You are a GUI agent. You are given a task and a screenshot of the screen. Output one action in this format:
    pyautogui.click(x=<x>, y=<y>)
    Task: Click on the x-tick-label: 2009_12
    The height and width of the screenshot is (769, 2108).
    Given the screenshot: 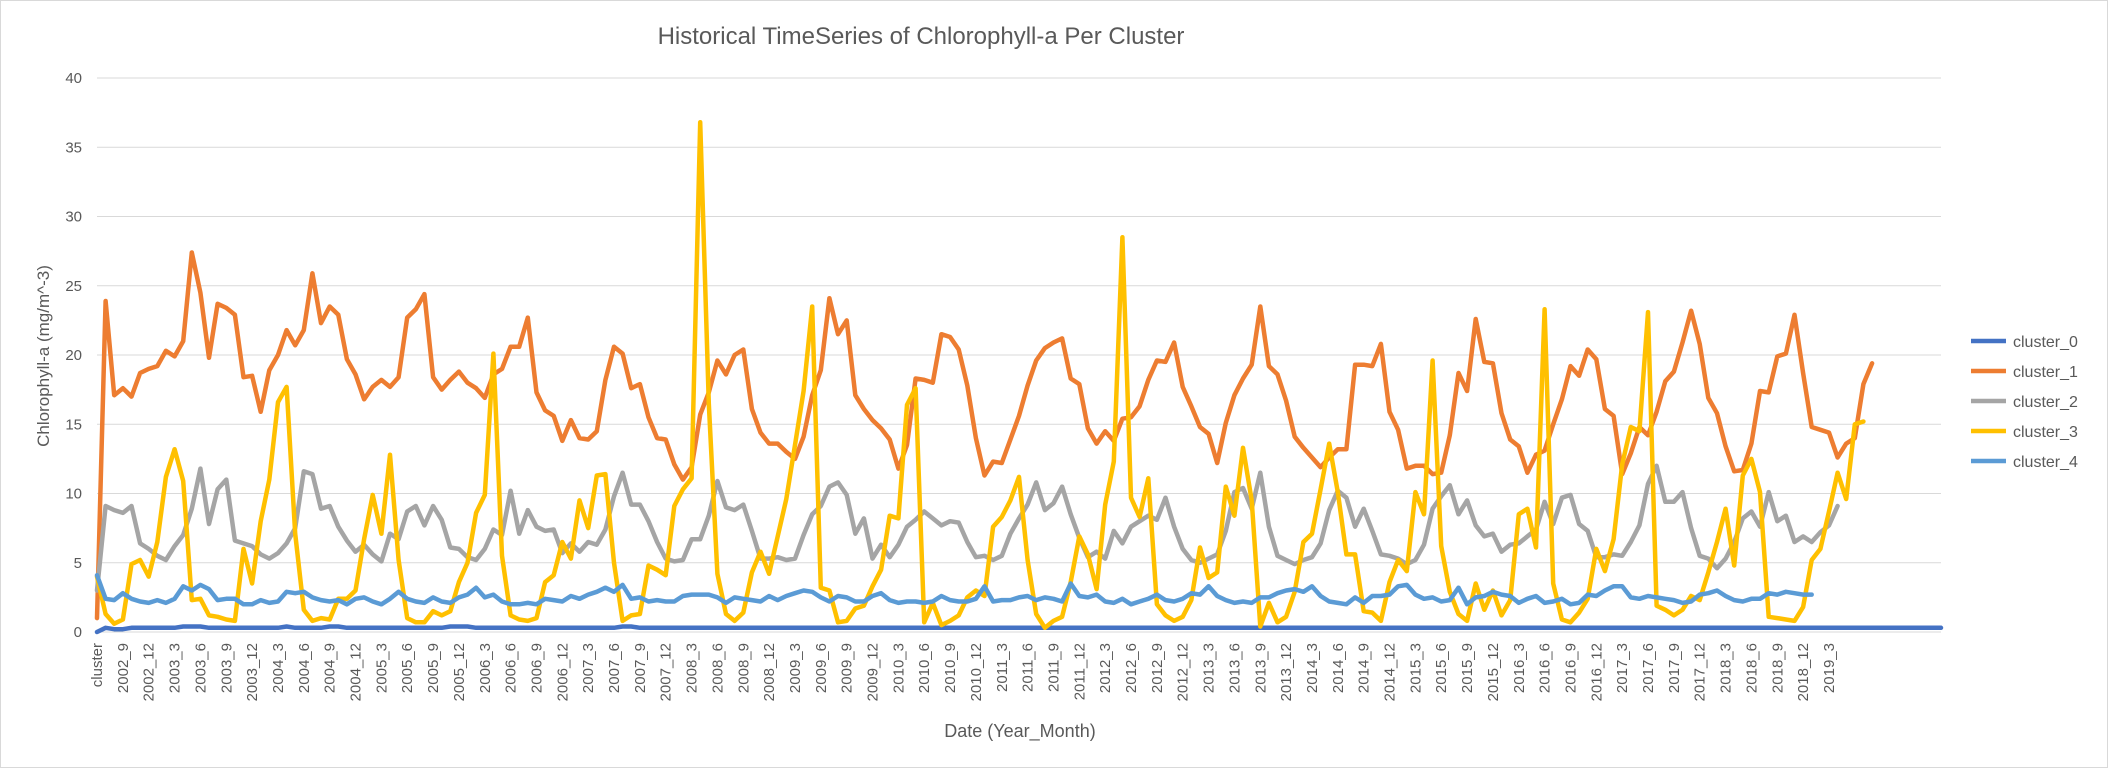 What is the action you would take?
    pyautogui.click(x=873, y=672)
    